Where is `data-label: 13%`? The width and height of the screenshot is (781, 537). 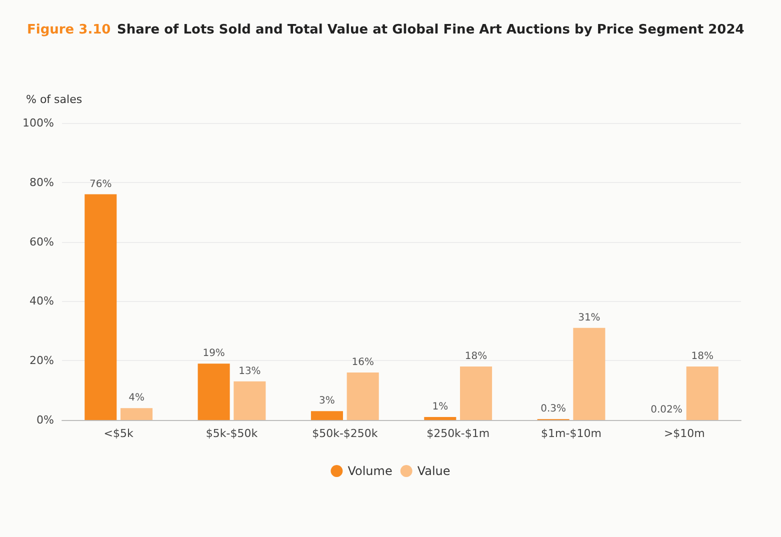
data-label: 13% is located at coordinates (249, 371).